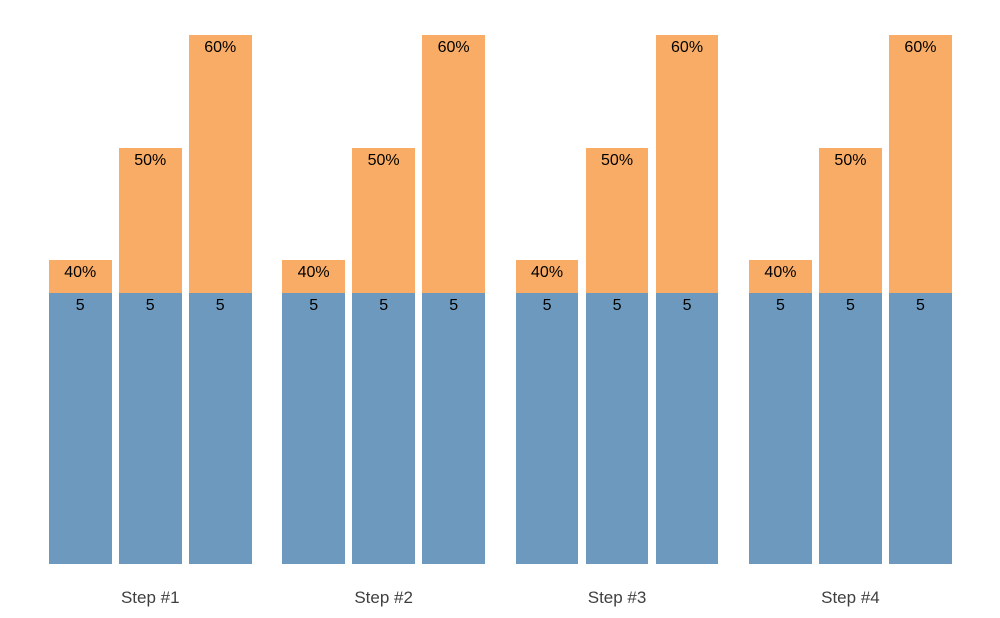  Describe the element at coordinates (150, 597) in the screenshot. I see `category-label: Step #1` at that location.